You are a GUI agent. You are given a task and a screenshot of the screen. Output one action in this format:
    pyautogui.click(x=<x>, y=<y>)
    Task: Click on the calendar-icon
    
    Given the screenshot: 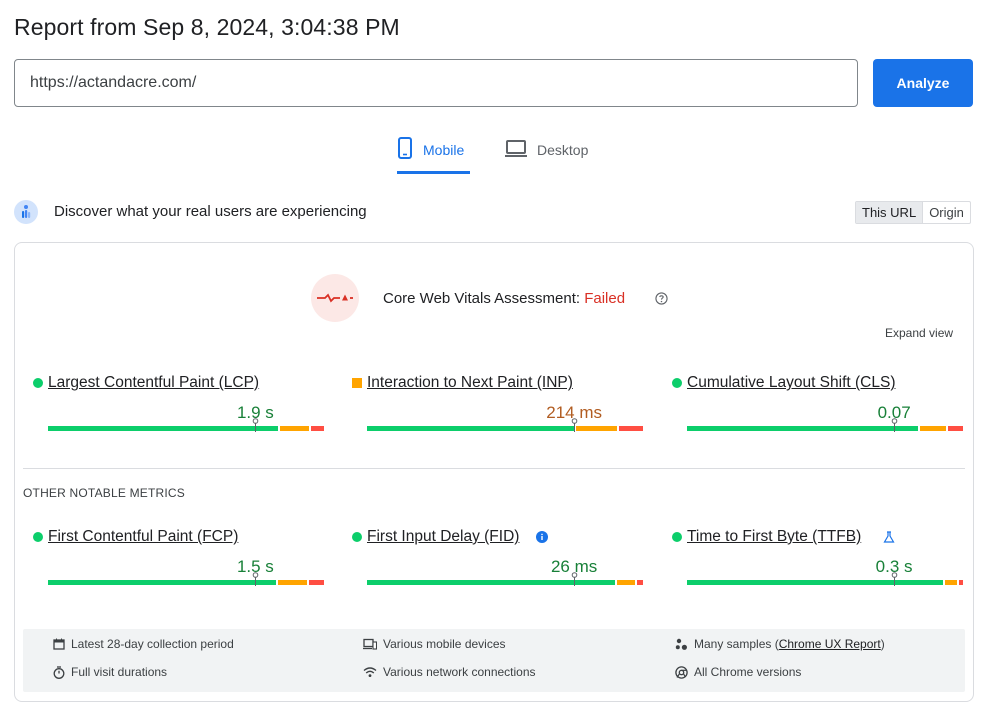 What is the action you would take?
    pyautogui.click(x=59, y=644)
    